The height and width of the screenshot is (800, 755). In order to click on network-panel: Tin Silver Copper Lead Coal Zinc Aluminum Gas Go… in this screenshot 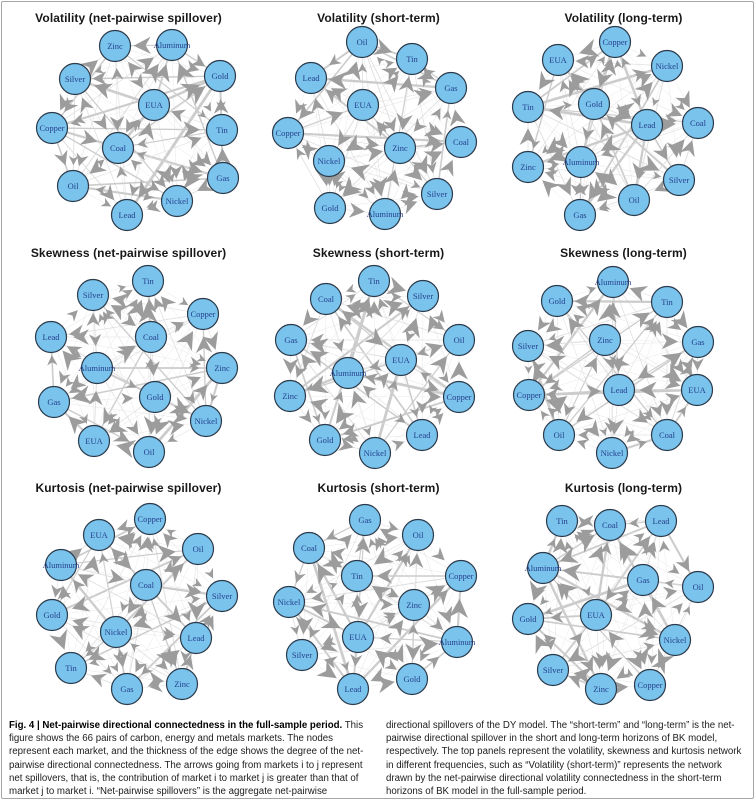, I will do `click(128, 359)`.